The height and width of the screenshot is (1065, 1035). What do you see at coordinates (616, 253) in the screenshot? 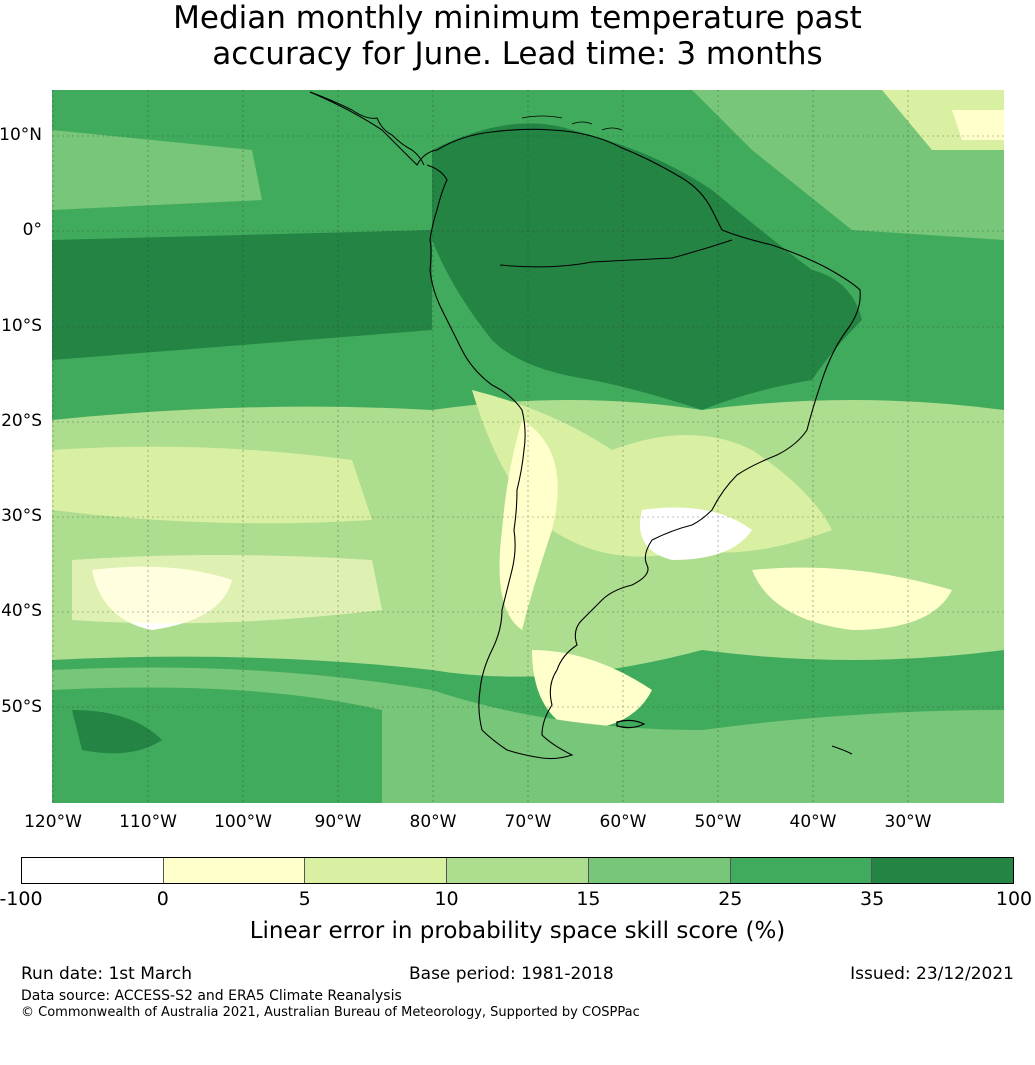
I see `river-amazon` at bounding box center [616, 253].